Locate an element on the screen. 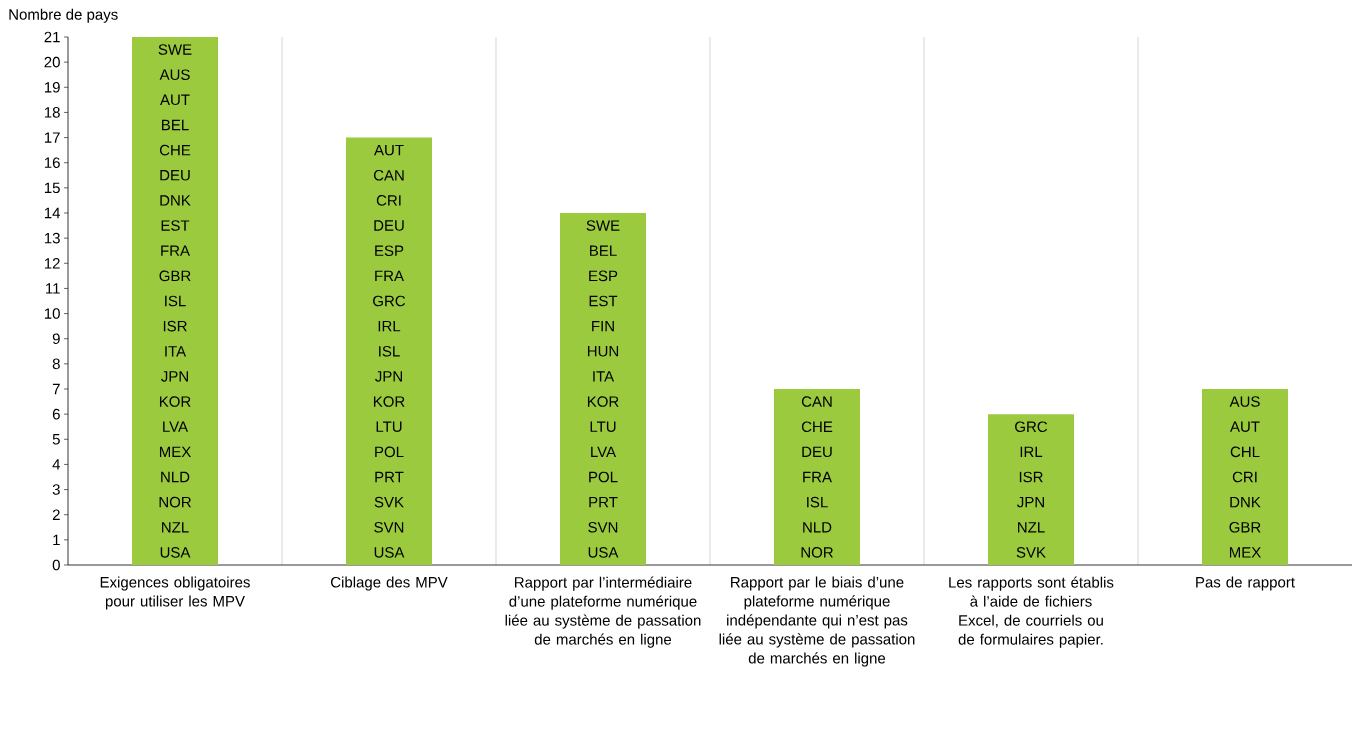  annotation: HUN is located at coordinates (603, 351).